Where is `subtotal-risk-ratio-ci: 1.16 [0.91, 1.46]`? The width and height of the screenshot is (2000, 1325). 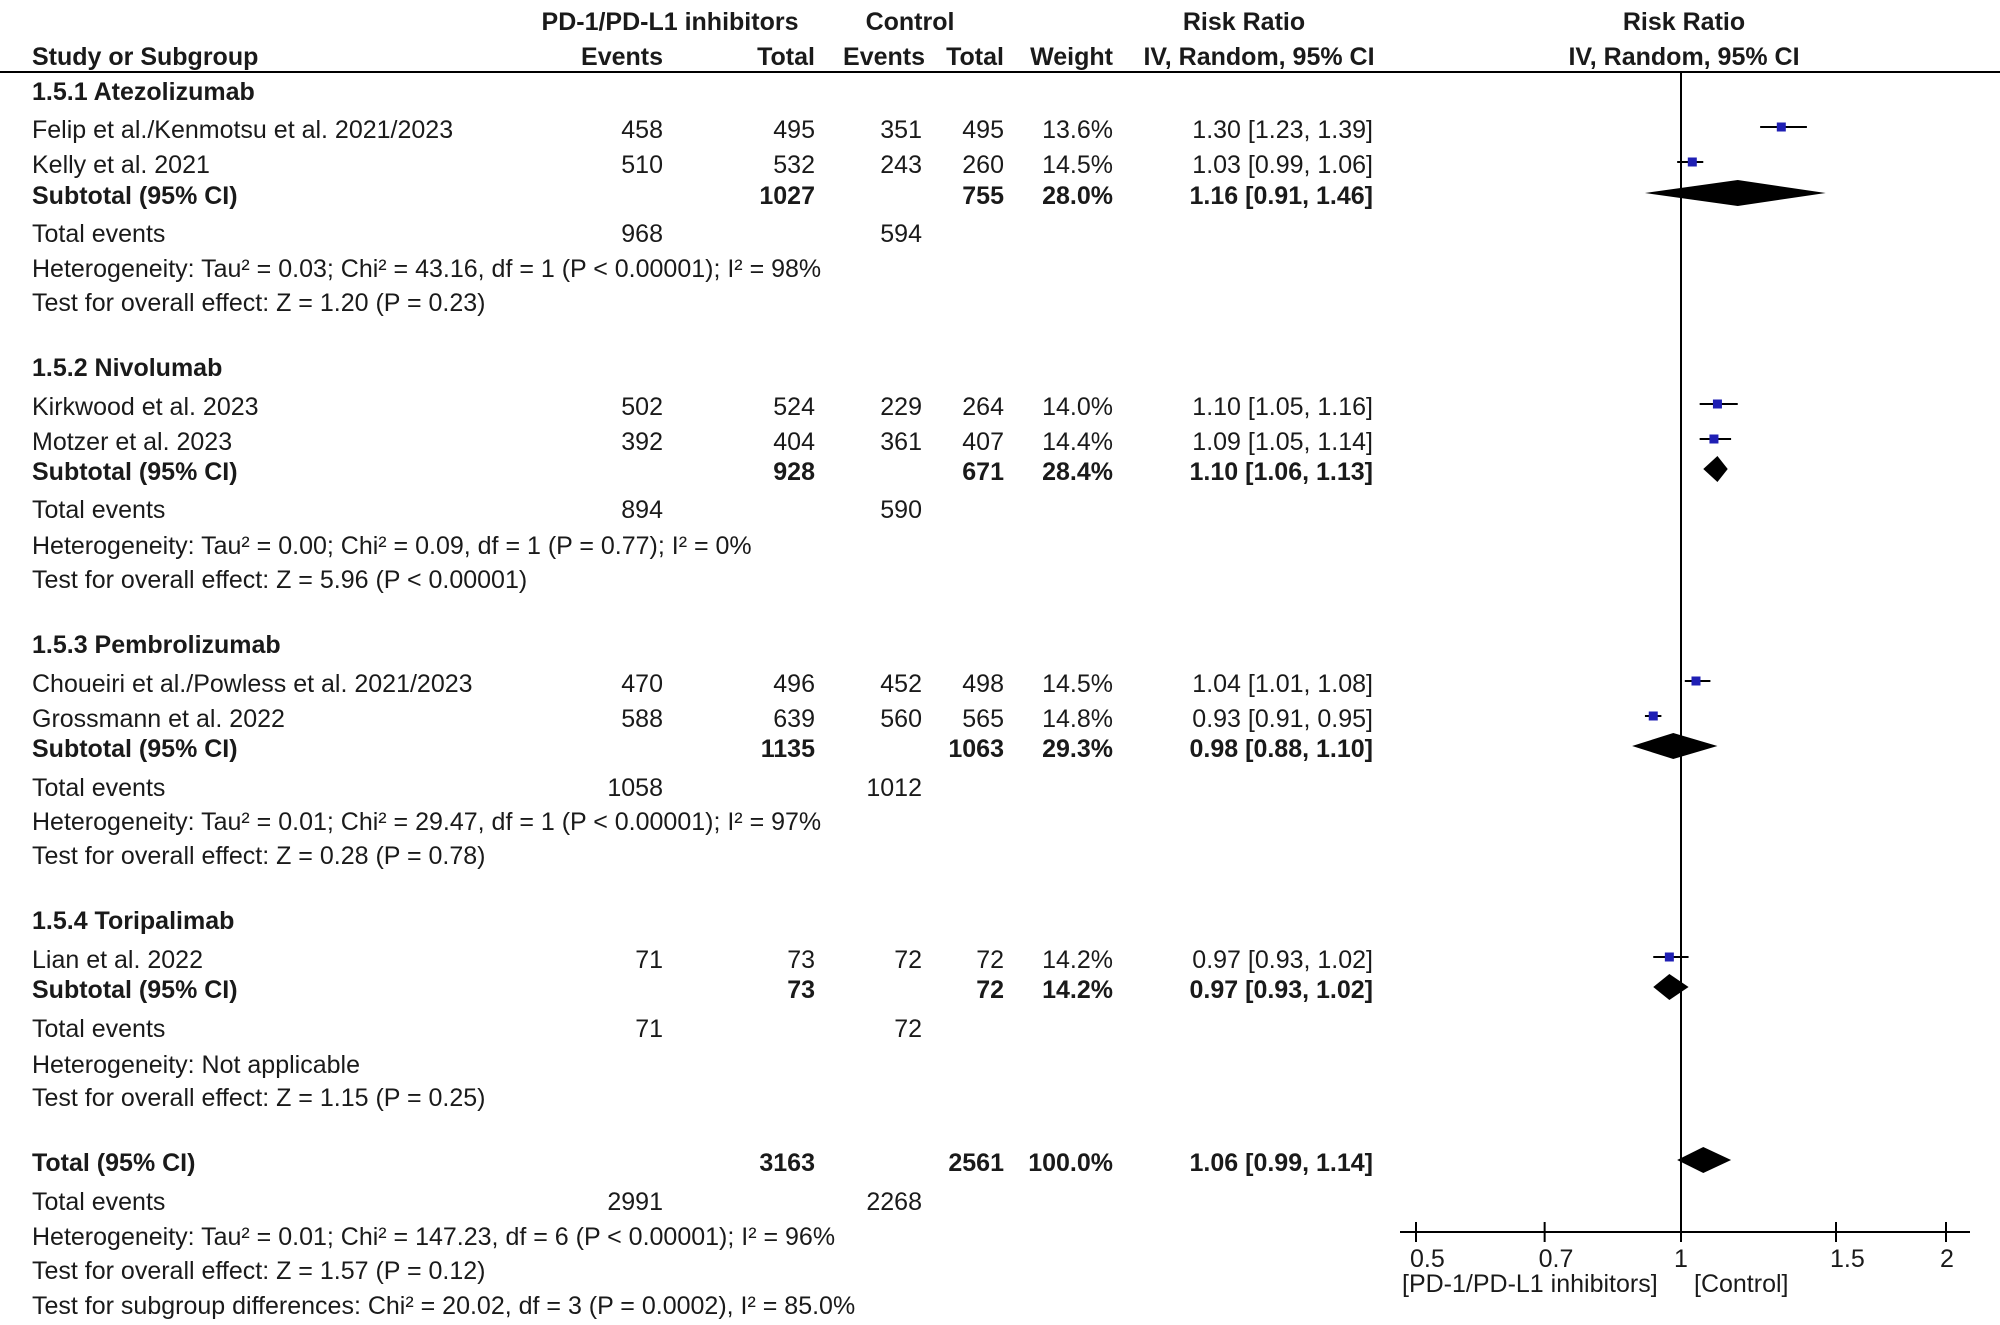
subtotal-risk-ratio-ci: 1.16 [0.91, 1.46] is located at coordinates (1281, 196).